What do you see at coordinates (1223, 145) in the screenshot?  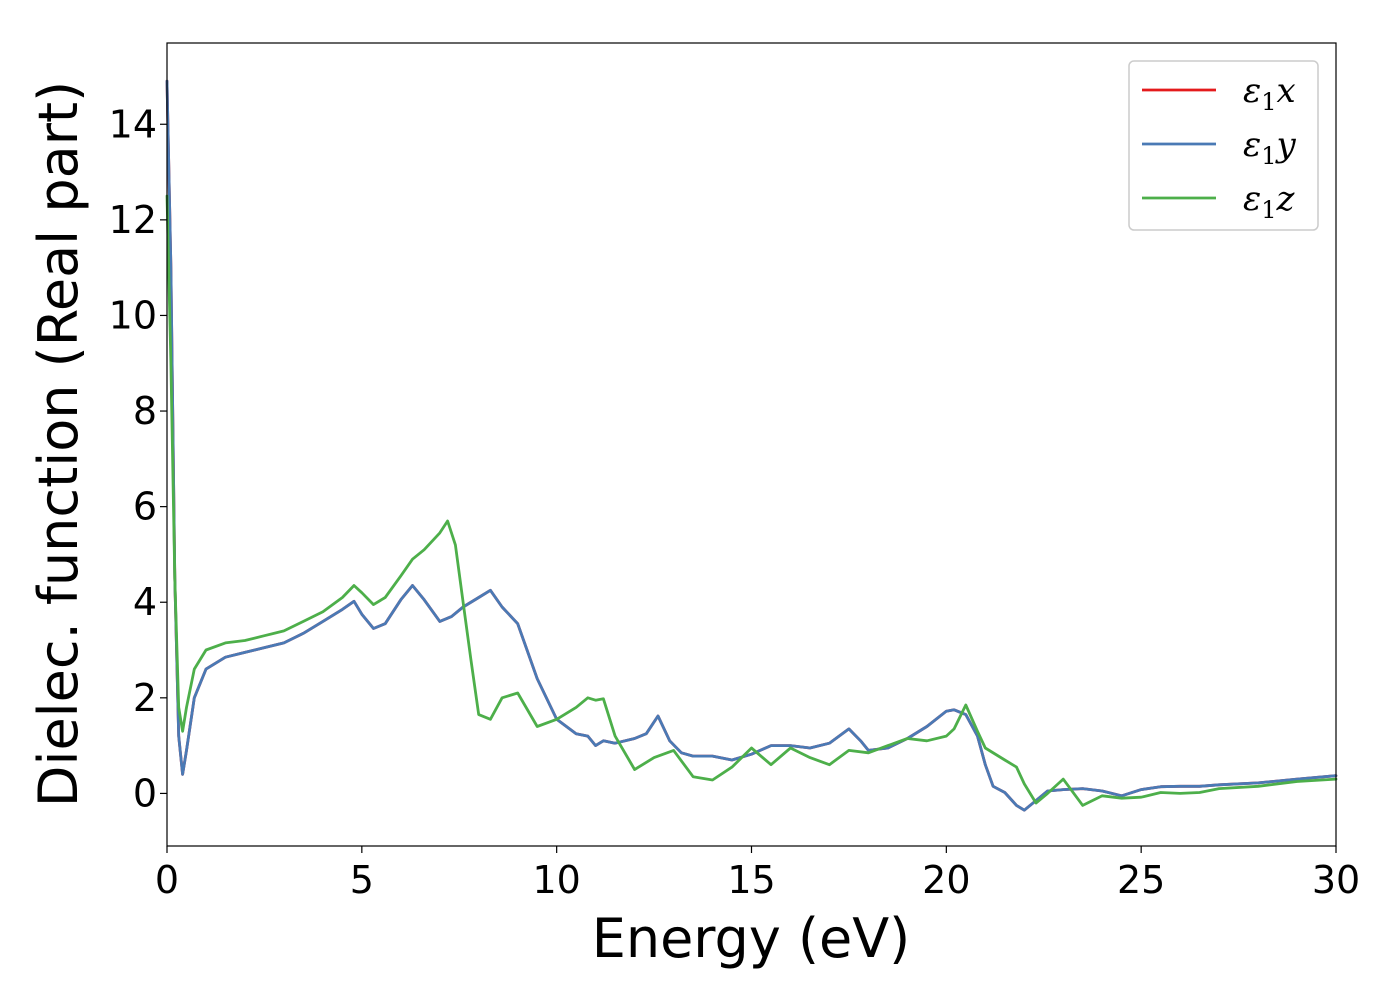 I see `legend-box` at bounding box center [1223, 145].